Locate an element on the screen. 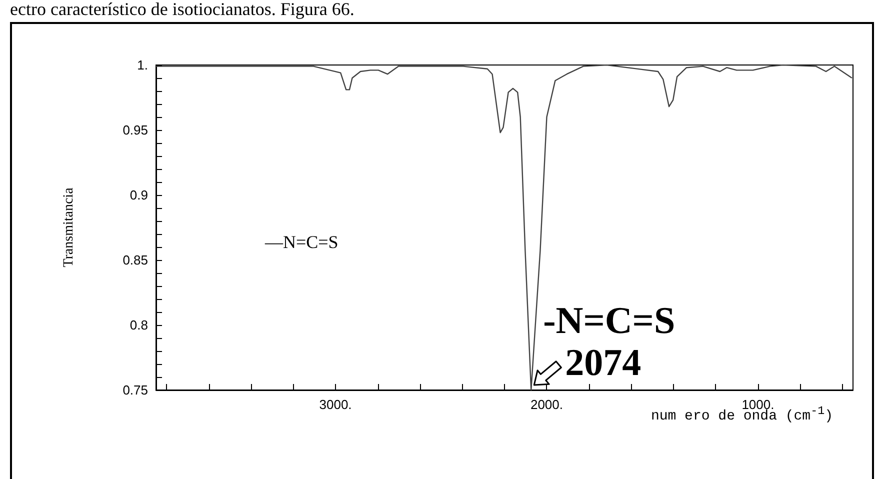 This screenshot has width=878, height=479. y-tick-label: 0.95 is located at coordinates (135, 130).